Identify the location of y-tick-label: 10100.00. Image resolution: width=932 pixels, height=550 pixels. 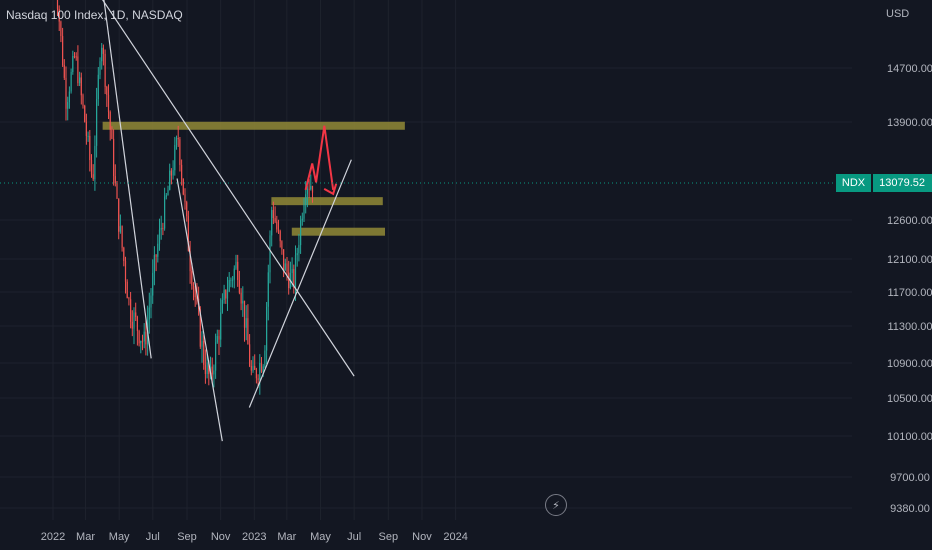
(909, 437).